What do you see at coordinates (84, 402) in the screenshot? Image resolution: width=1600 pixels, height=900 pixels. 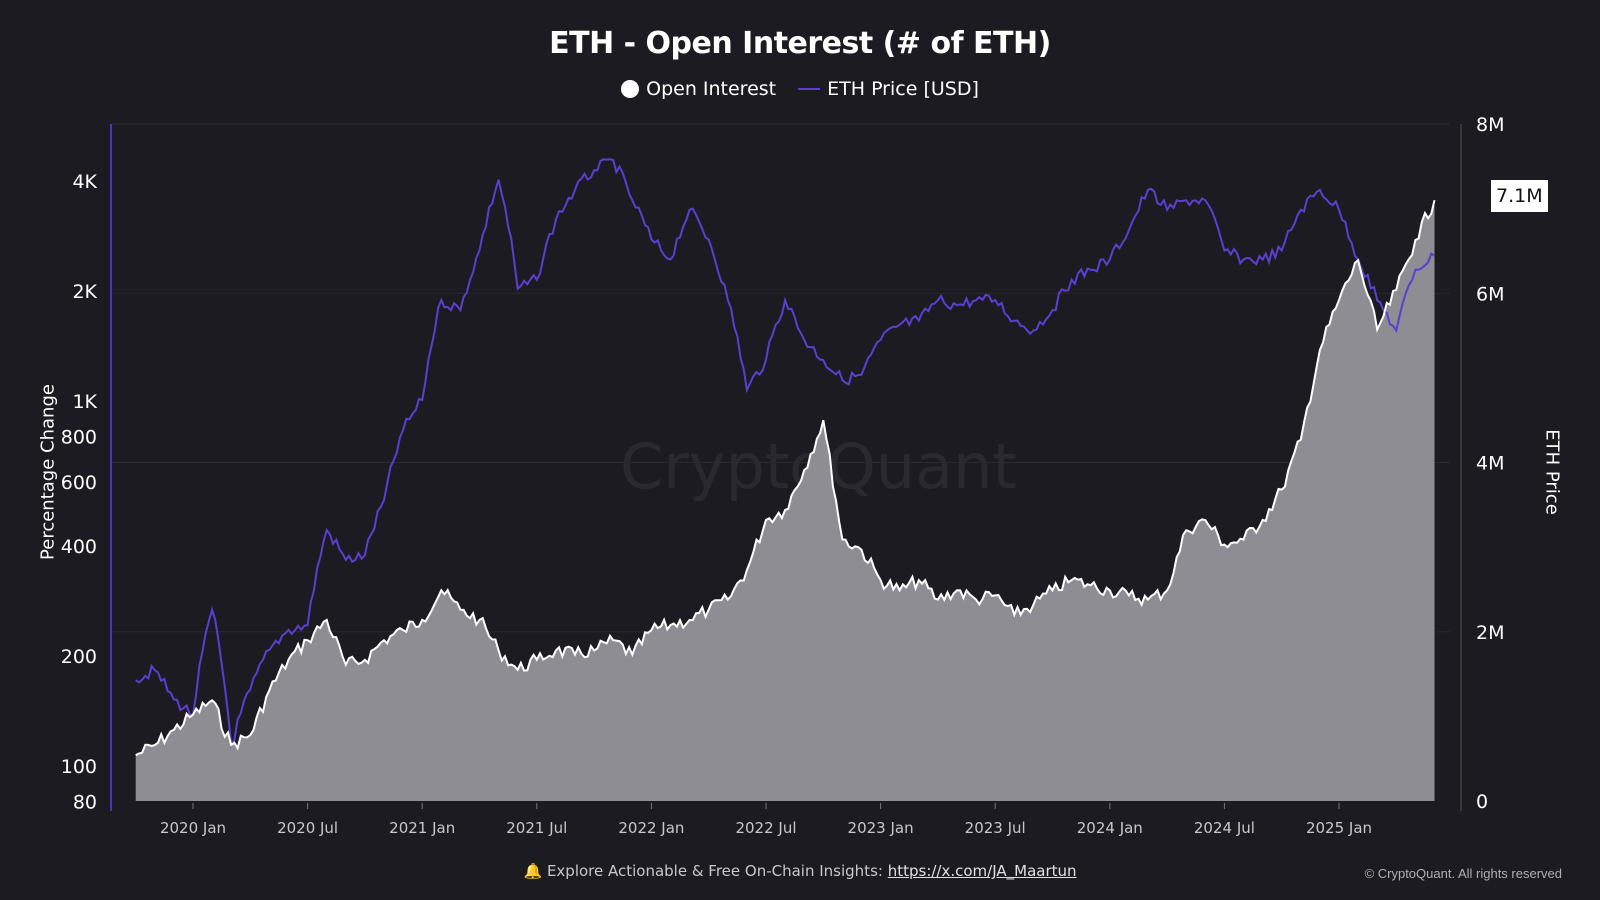 I see `left-tick-label: 1K` at bounding box center [84, 402].